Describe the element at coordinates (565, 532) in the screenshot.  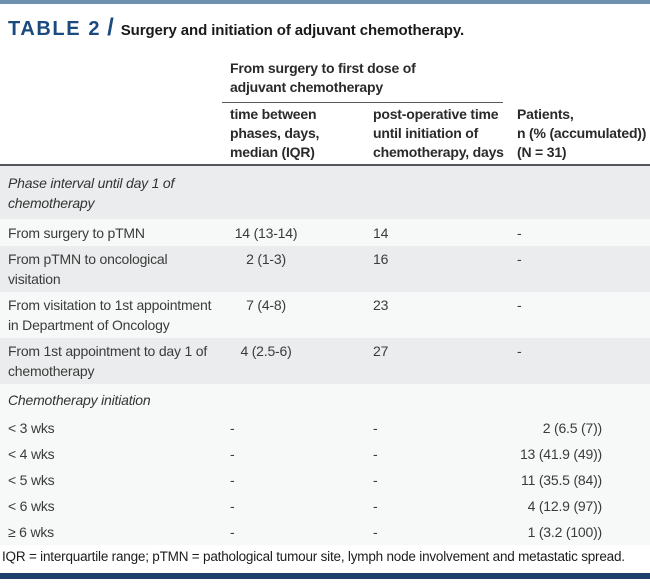
I see `cell-patients: 1 (3.2 (100))` at that location.